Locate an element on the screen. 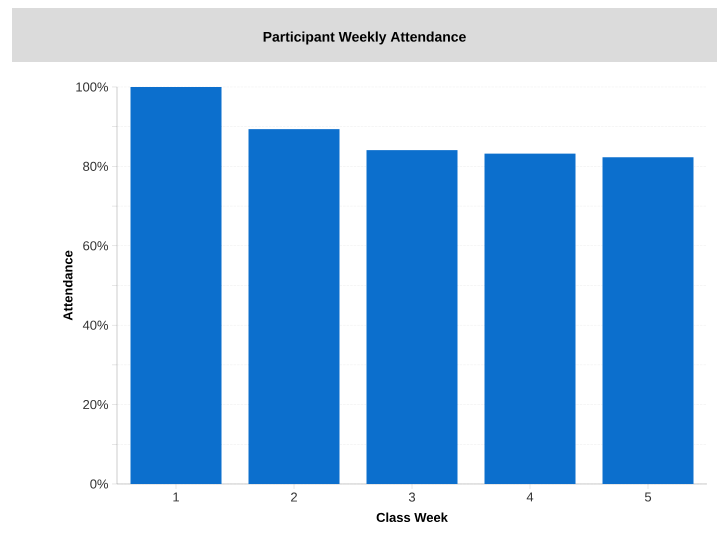 The height and width of the screenshot is (547, 717). x-tick-label: 3 is located at coordinates (412, 497).